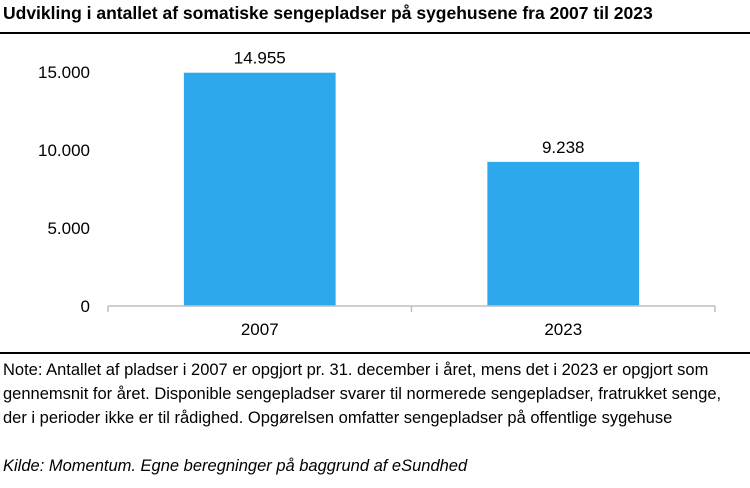 The height and width of the screenshot is (488, 750). I want to click on y-tick-label: 0, so click(85, 306).